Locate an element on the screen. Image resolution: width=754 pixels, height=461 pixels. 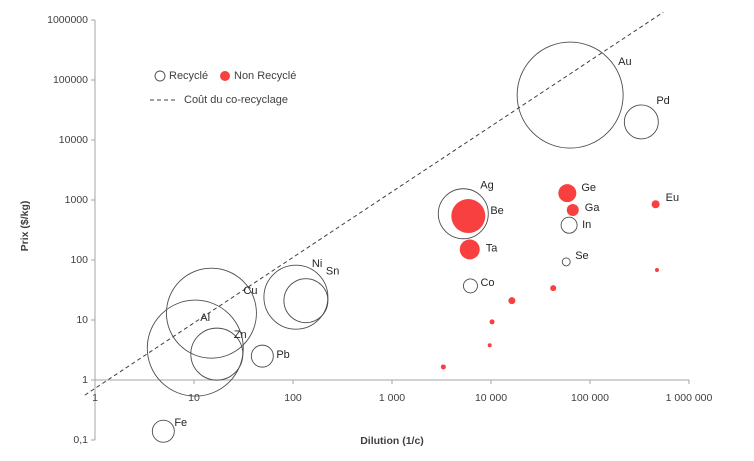
y-tick-label: 10000 is located at coordinates (73, 140).